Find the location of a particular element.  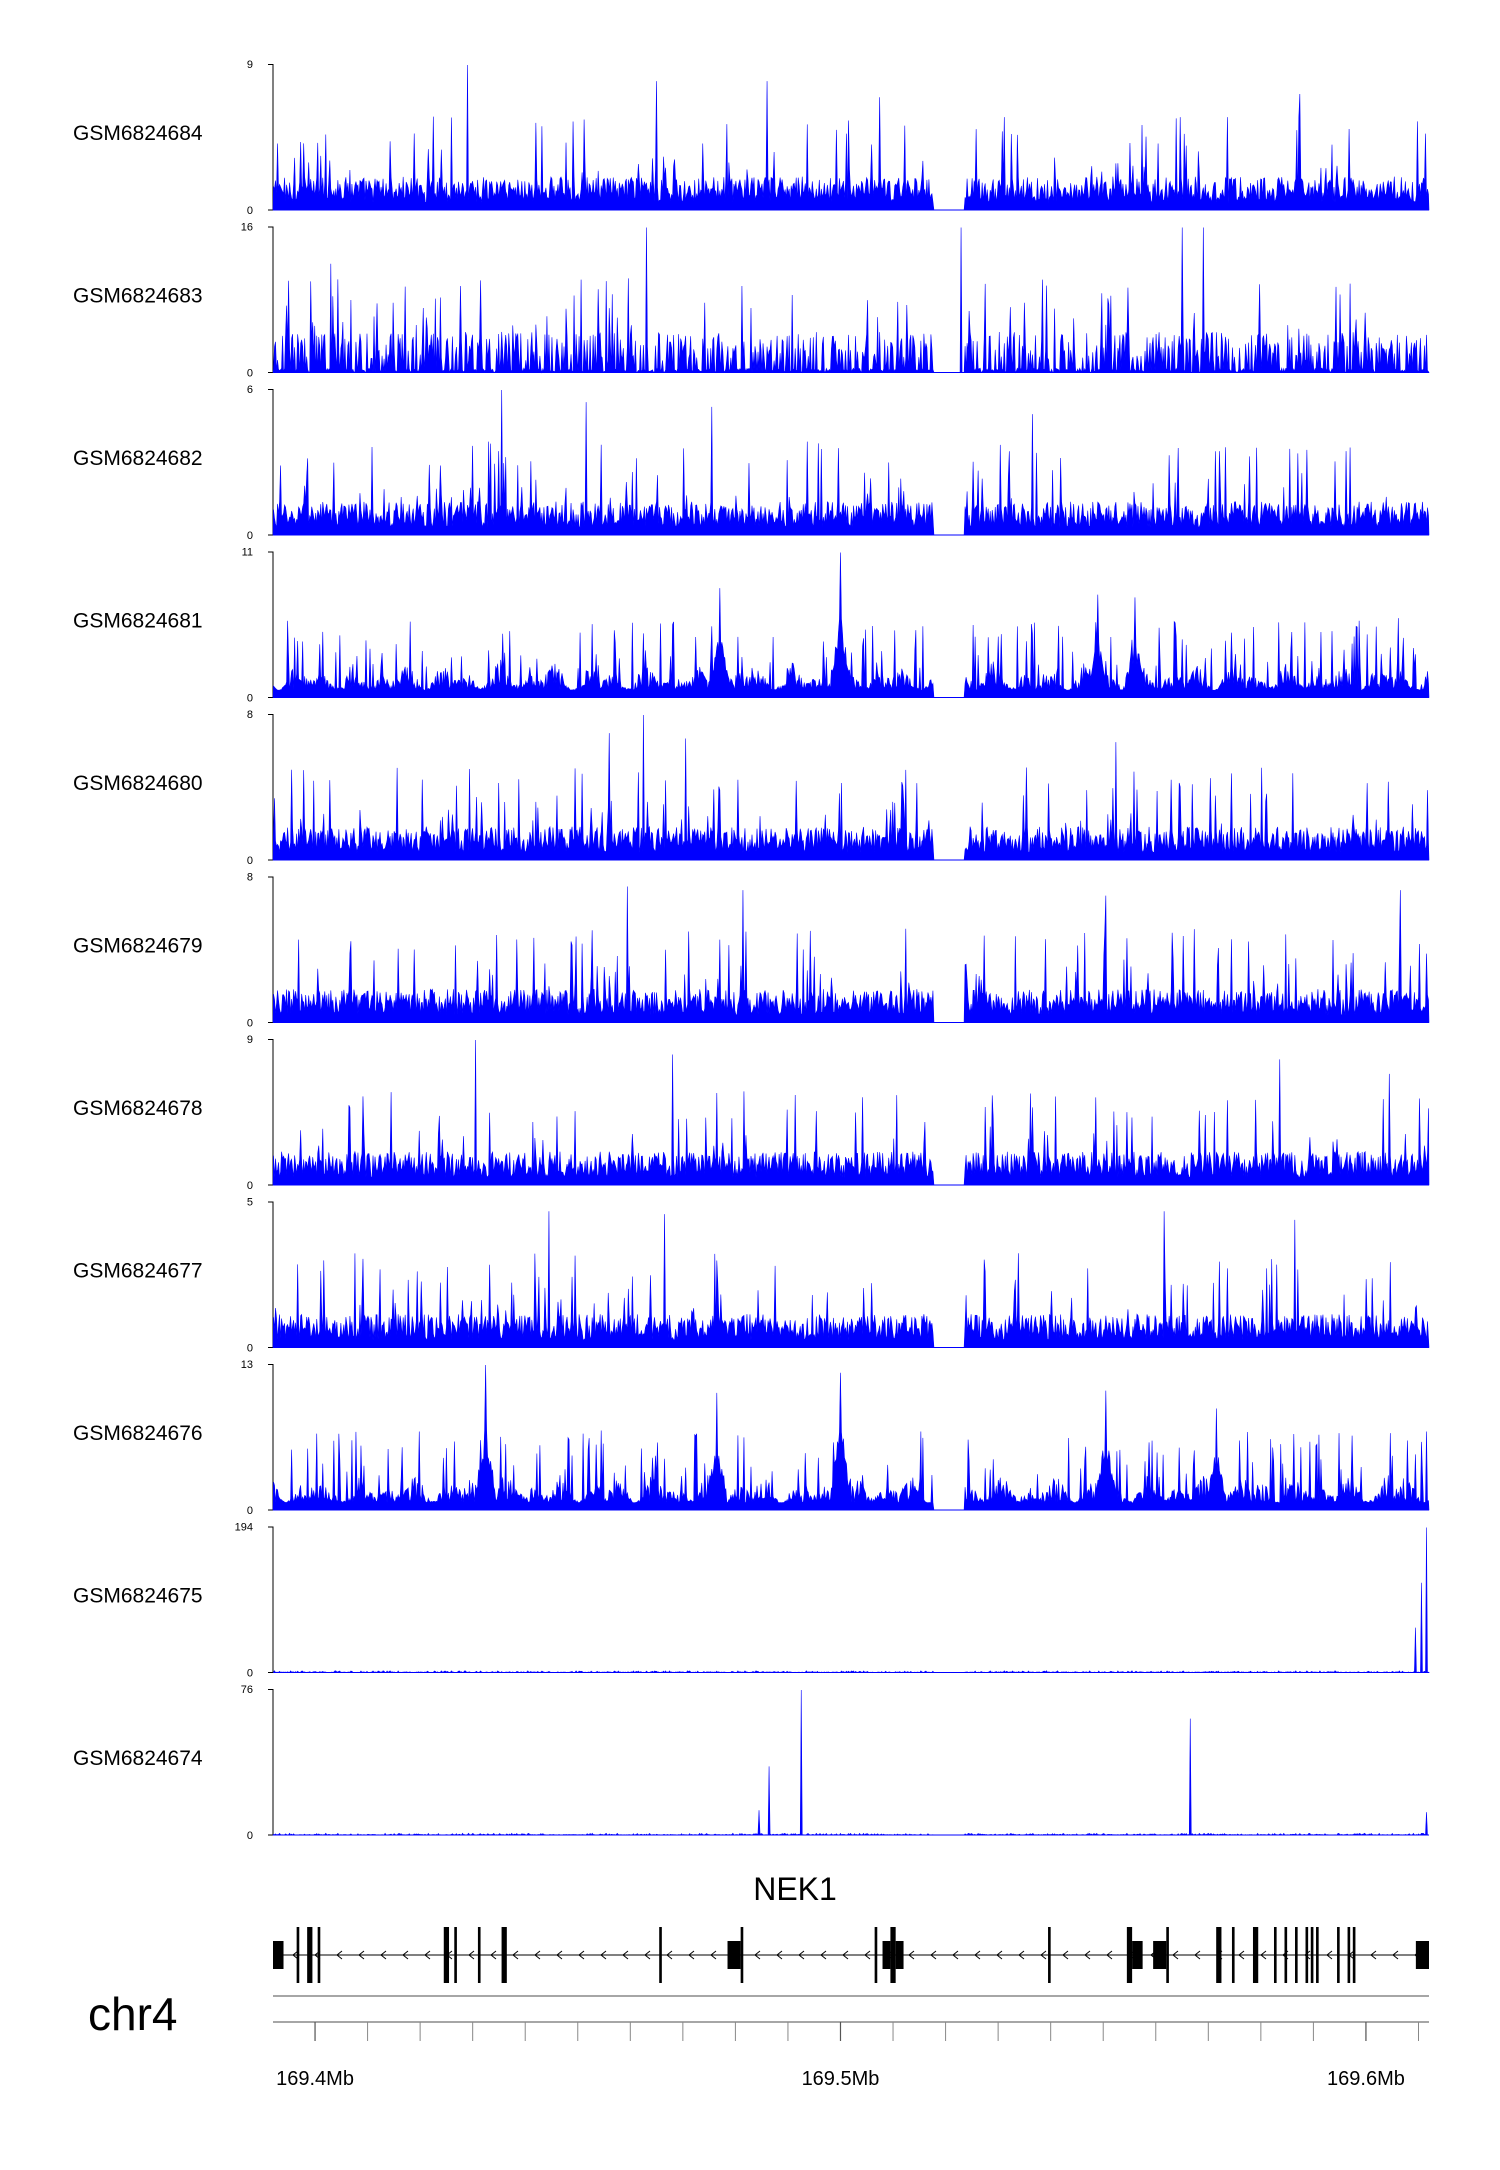

track-GSM6824682: GSM6824682 6 0 is located at coordinates (751, 463).